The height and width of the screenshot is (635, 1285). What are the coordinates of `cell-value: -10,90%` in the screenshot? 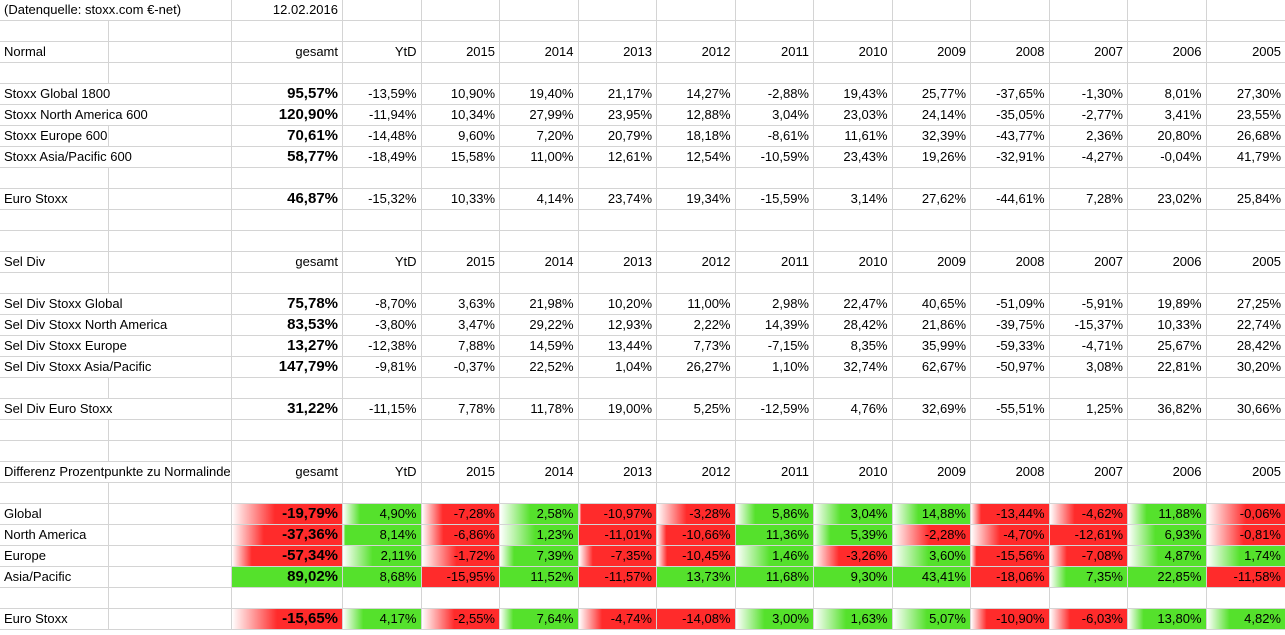 It's located at (1010, 619).